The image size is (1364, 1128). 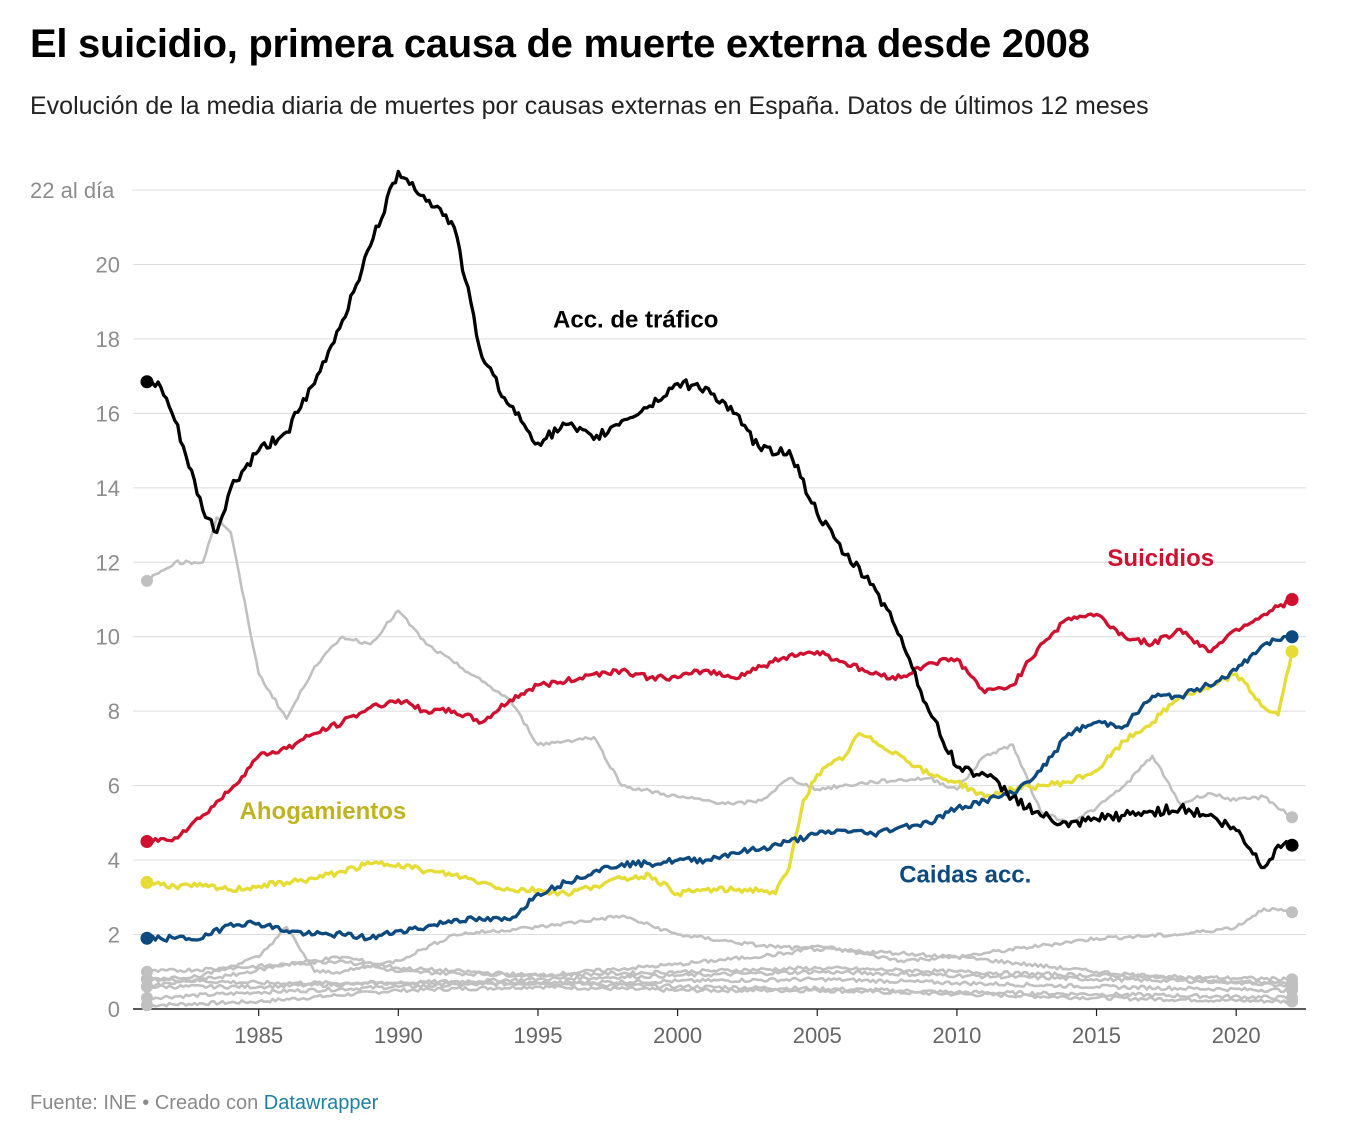 I want to click on y-tick-label: 22 al día, so click(x=72, y=190).